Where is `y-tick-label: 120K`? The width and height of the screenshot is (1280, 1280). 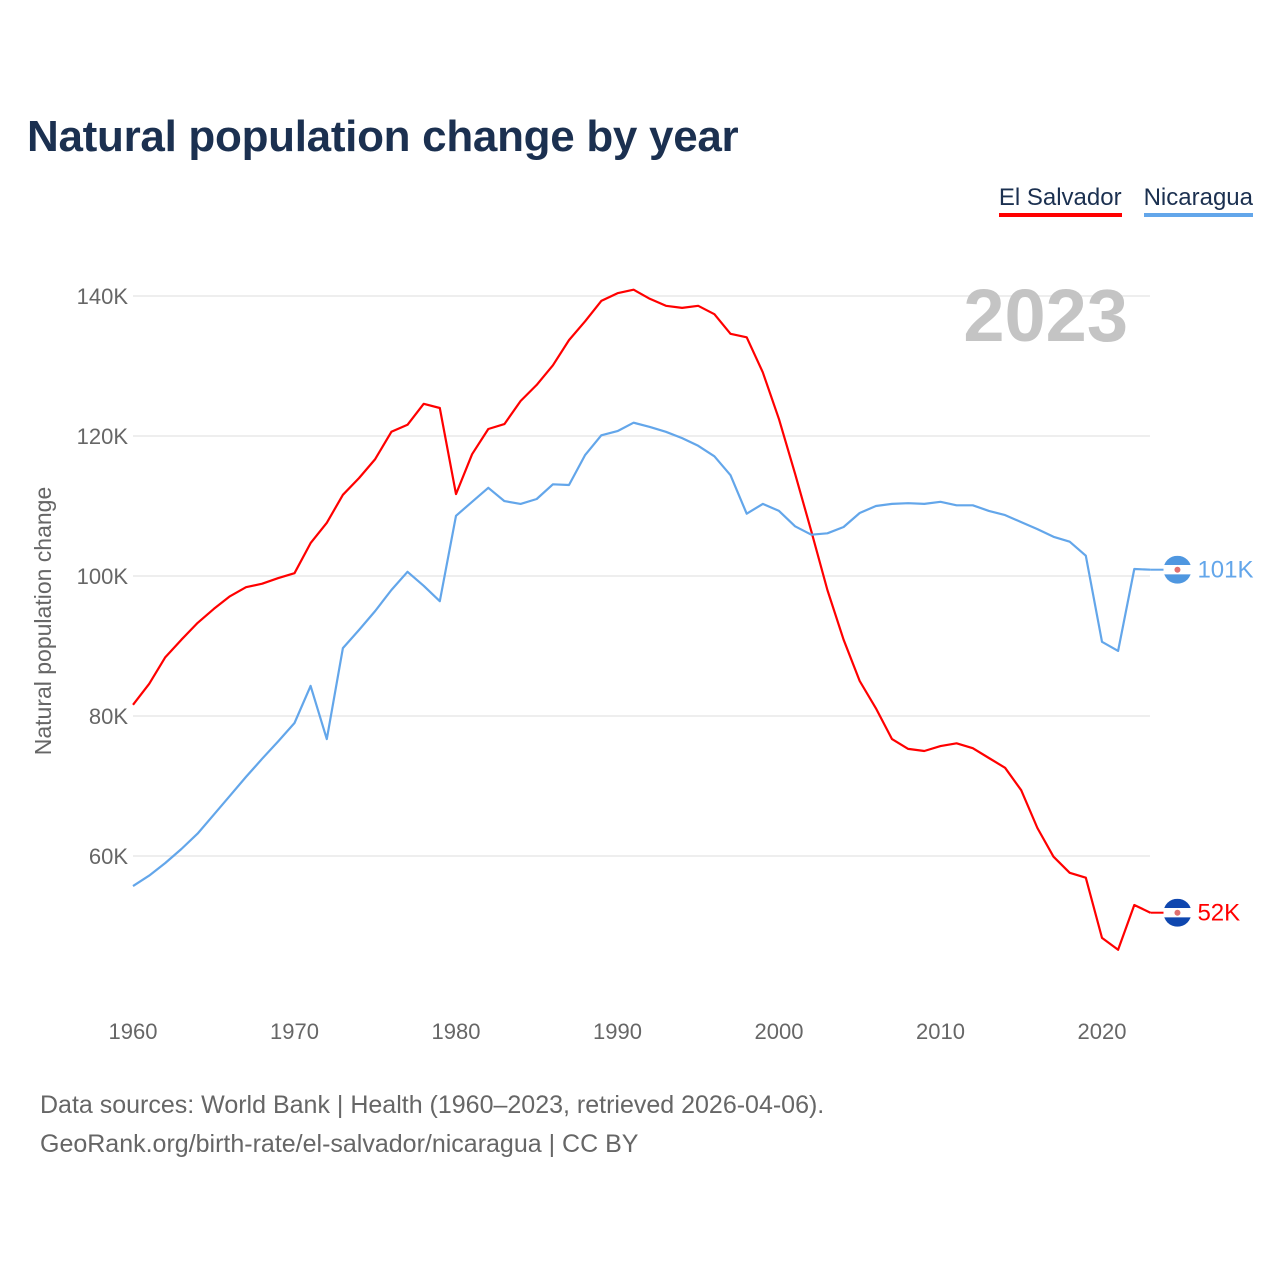
y-tick-label: 120K is located at coordinates (103, 436).